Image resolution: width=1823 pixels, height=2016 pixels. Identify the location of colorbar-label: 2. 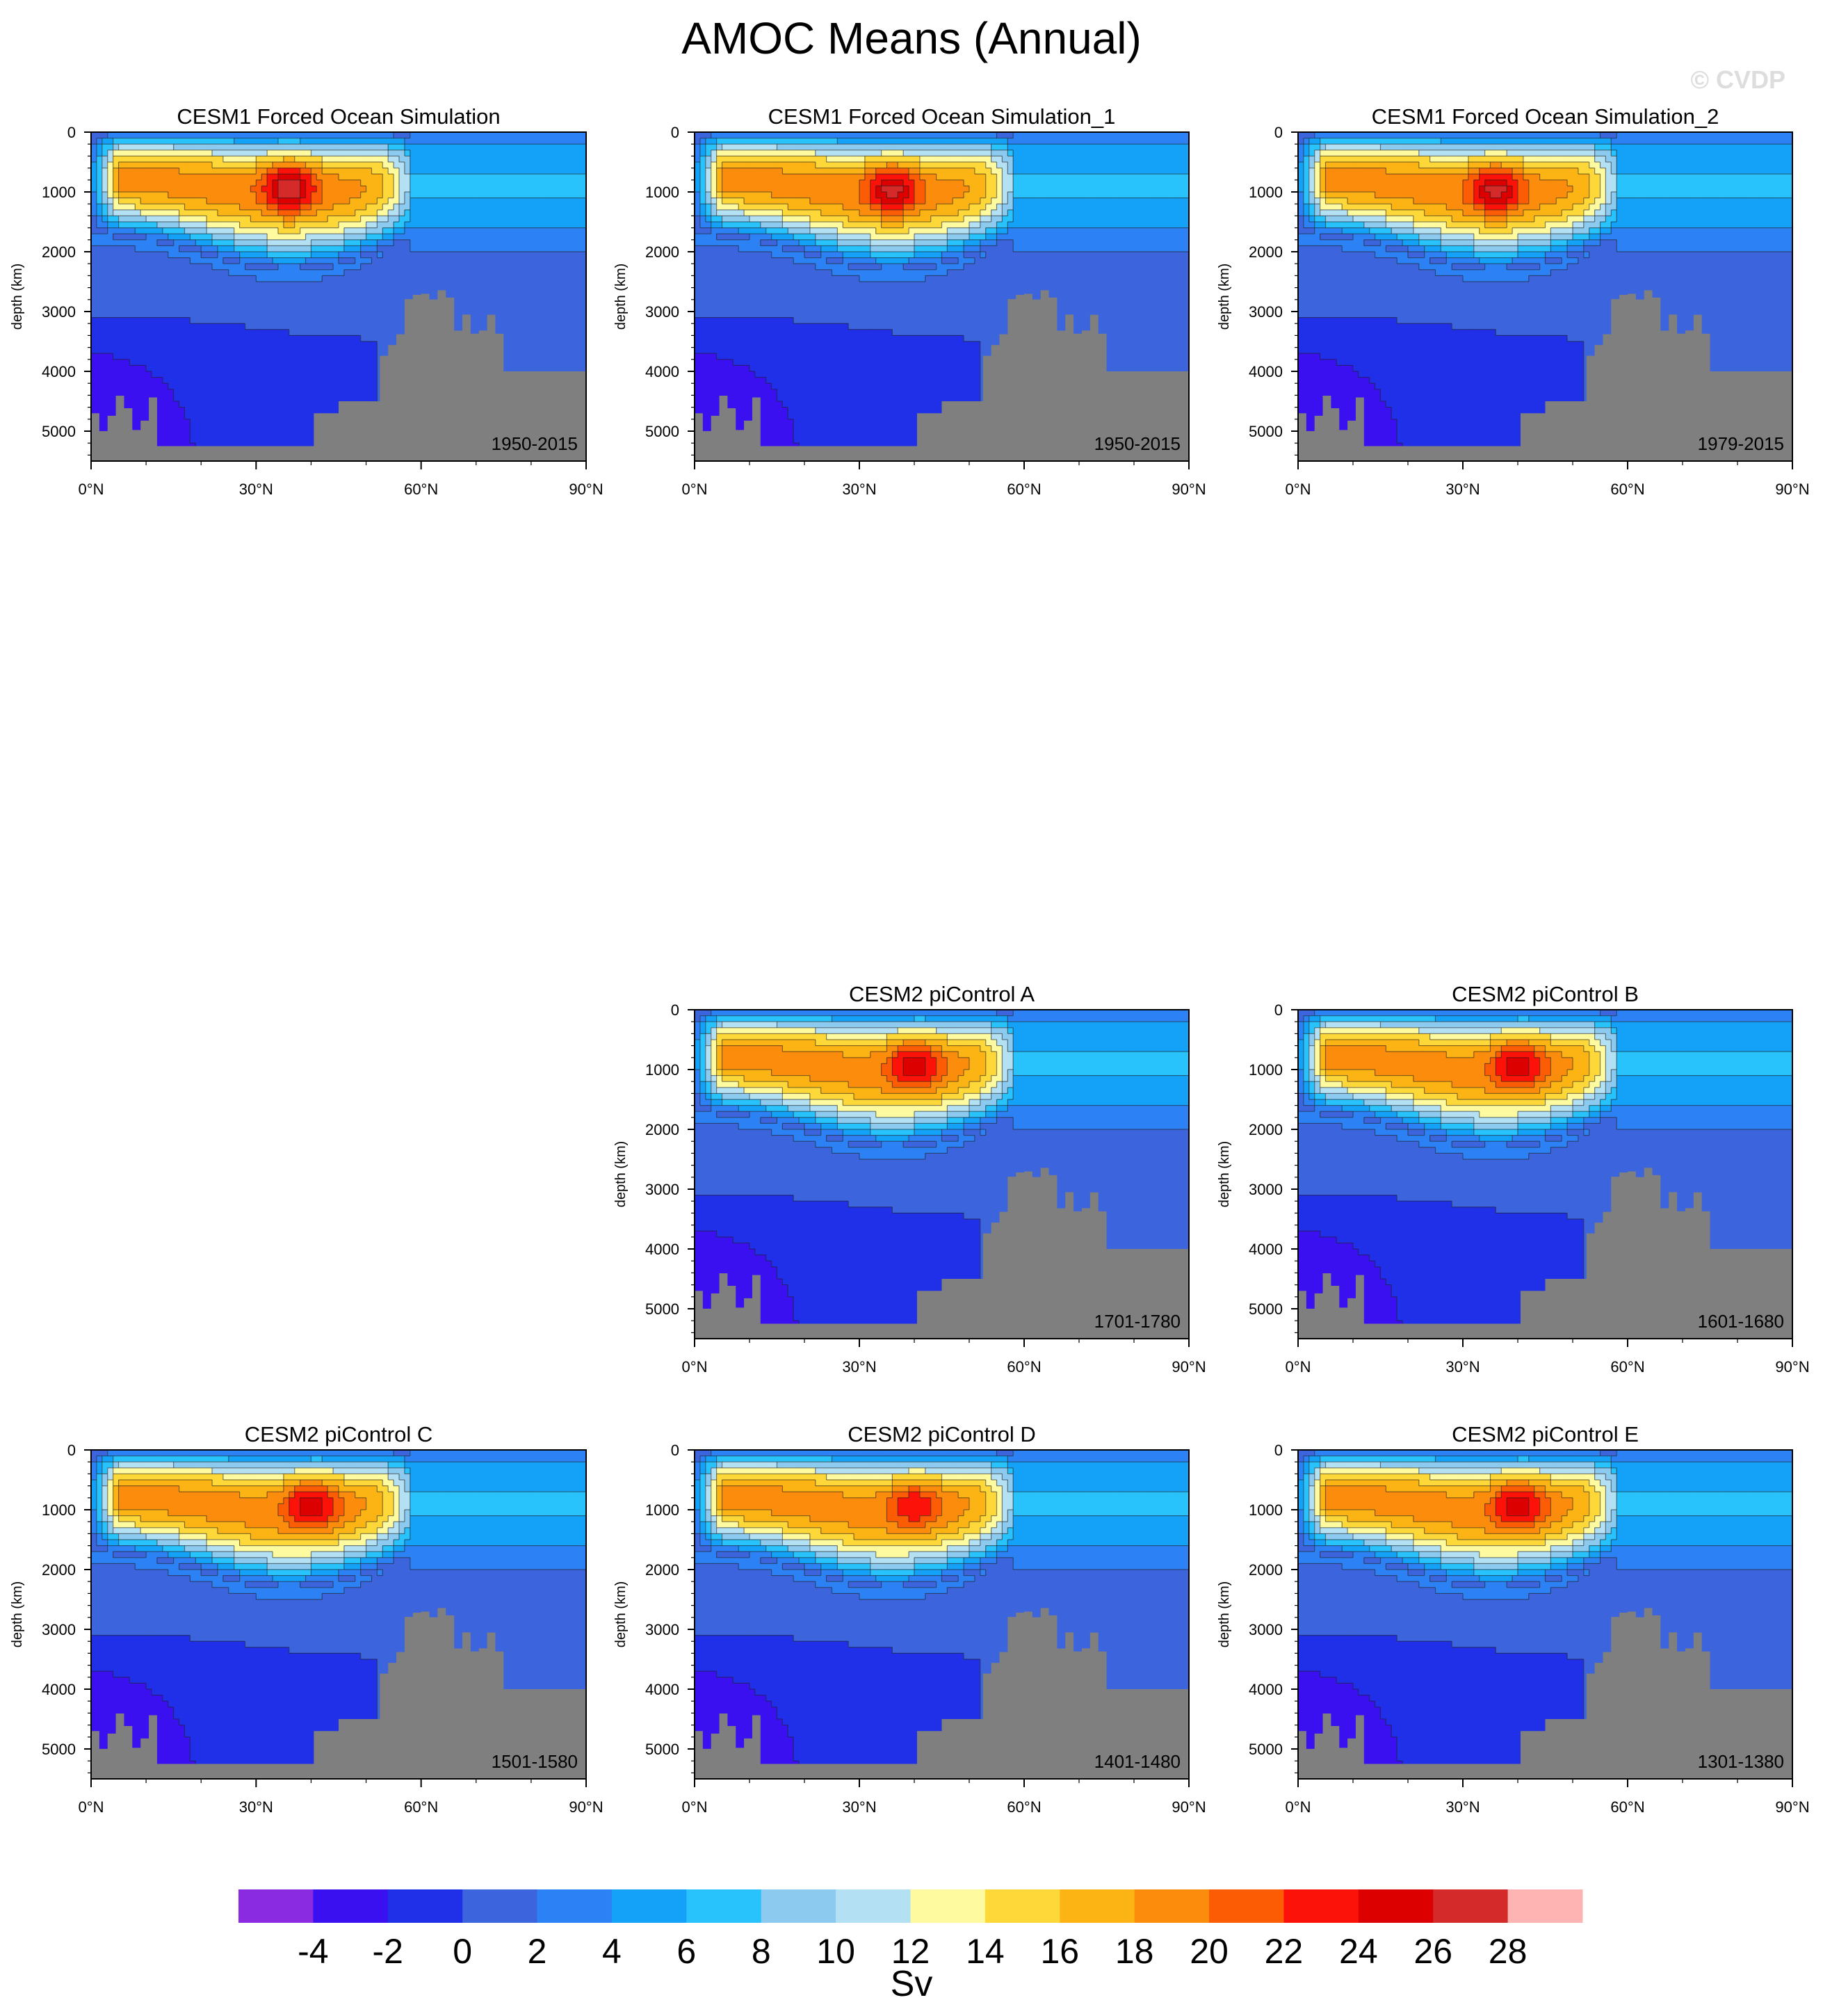
(538, 1952).